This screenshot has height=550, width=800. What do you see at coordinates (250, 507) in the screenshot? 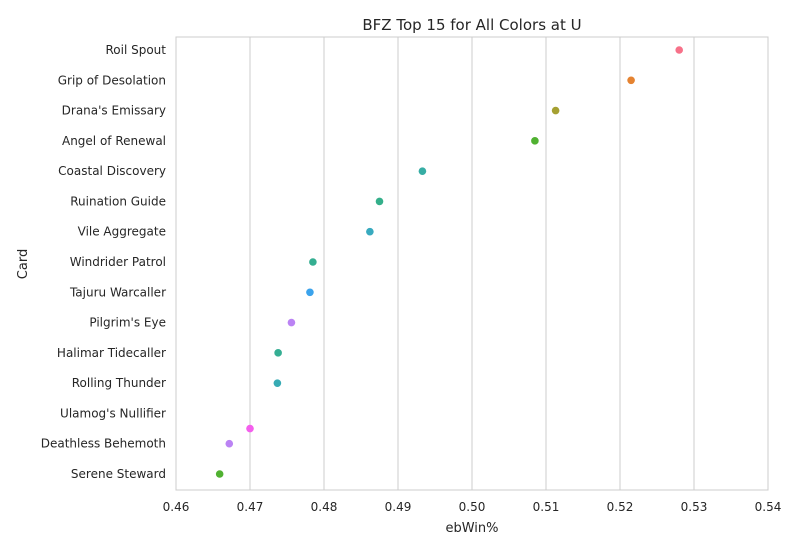
I see `x-tick-label: 0.47` at bounding box center [250, 507].